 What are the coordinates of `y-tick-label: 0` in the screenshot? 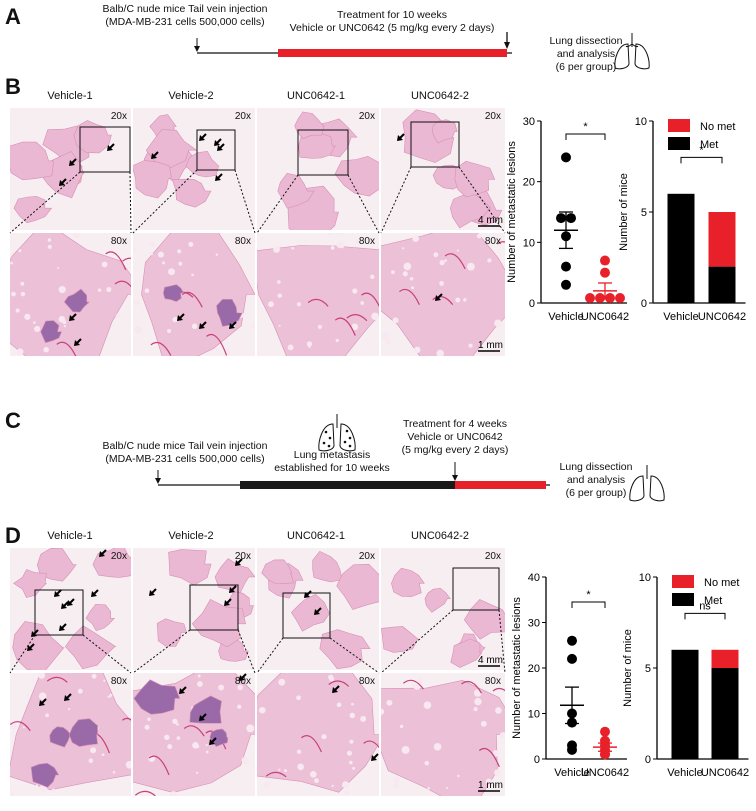 It's located at (644, 304).